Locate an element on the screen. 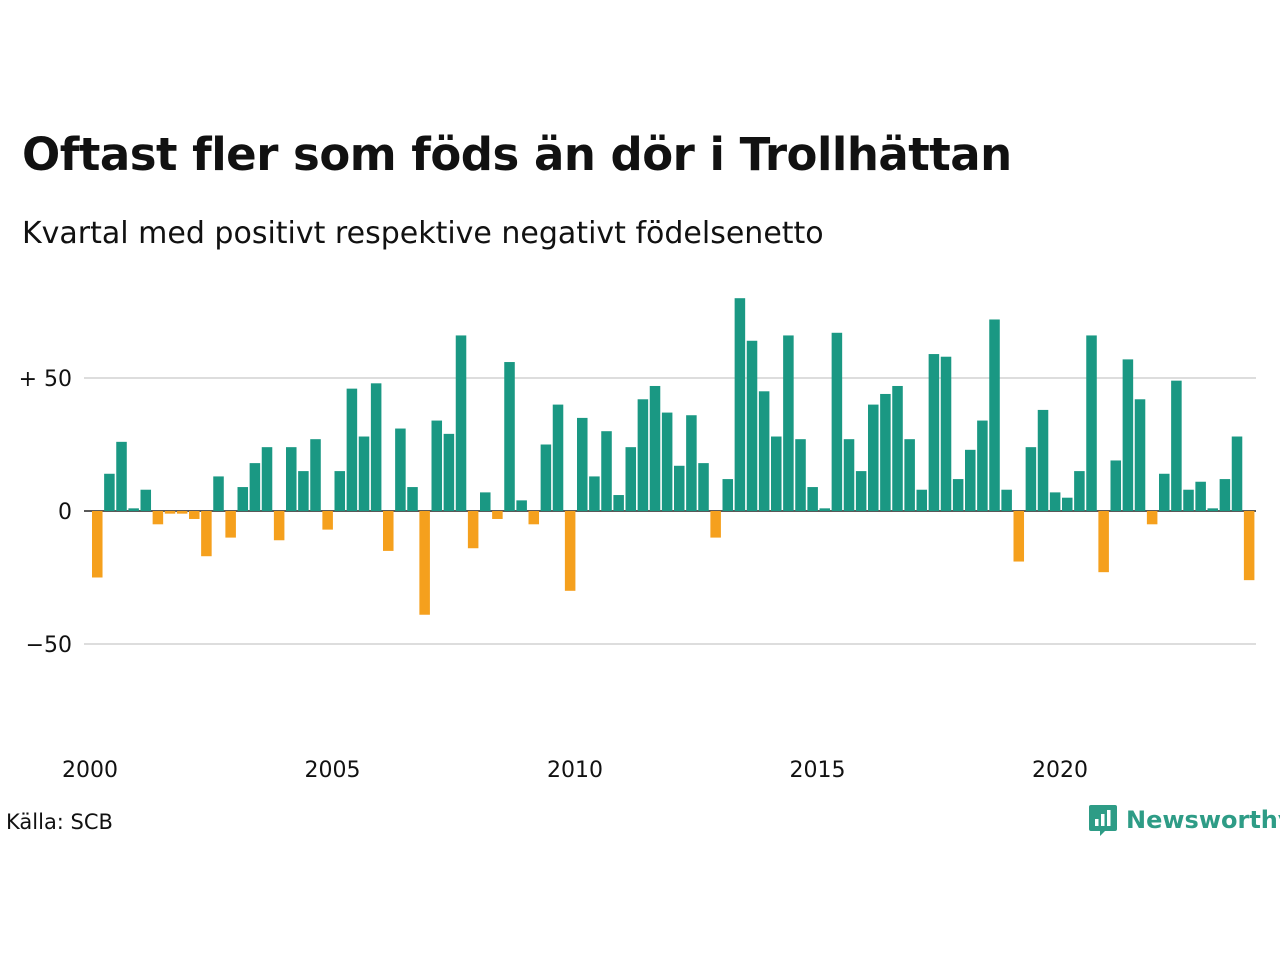 This screenshot has width=1280, height=960. brand-logo: Newsworthy is located at coordinates (1184, 820).